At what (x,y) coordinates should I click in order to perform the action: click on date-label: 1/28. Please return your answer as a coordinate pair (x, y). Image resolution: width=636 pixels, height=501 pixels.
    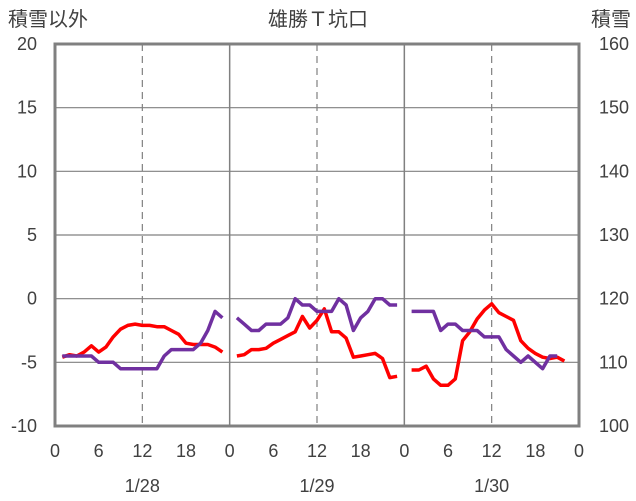
    Looking at the image, I should click on (142, 486).